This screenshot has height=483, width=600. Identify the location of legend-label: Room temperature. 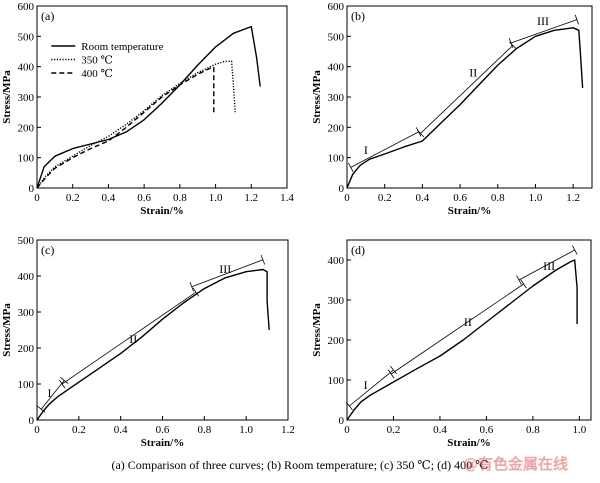
(122, 47).